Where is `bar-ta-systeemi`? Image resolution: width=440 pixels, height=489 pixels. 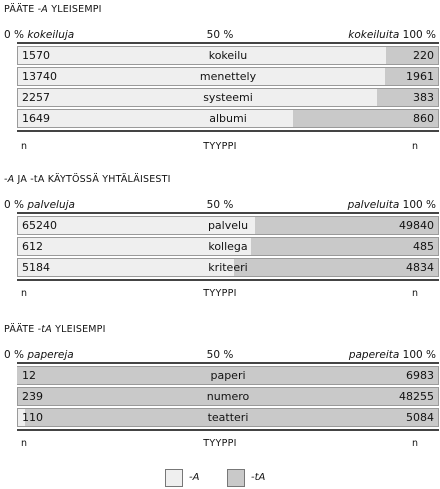
bar-ta-systeemi is located at coordinates (407, 97).